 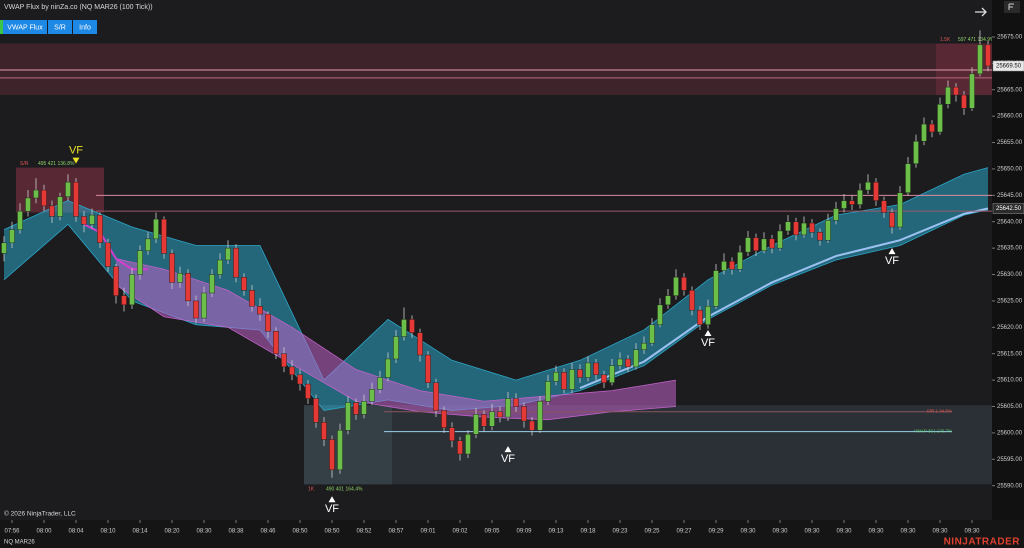 What do you see at coordinates (588, 532) in the screenshot?
I see `x-tick-label: 09:18` at bounding box center [588, 532].